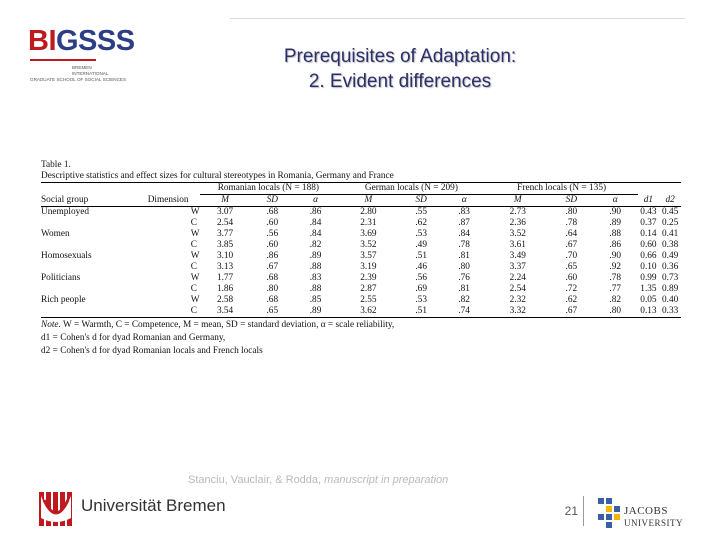  Describe the element at coordinates (78, 79) in the screenshot. I see `bigsss-sub-3: GRADUATE SCHOOL OF SOCIAL SCIENCES` at that location.